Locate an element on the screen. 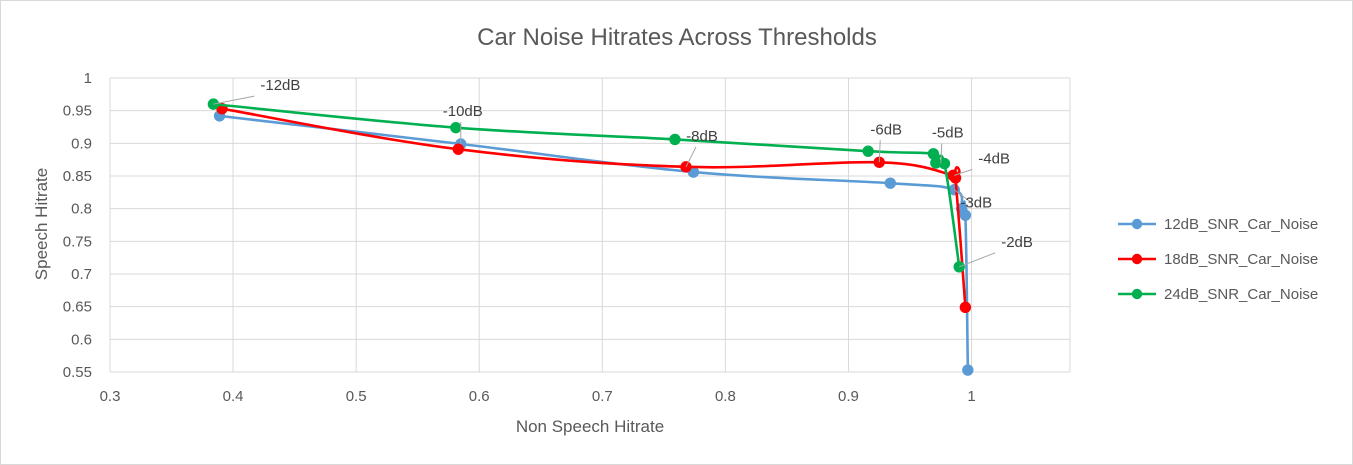  y-tick-label: 0.65 is located at coordinates (77, 307).